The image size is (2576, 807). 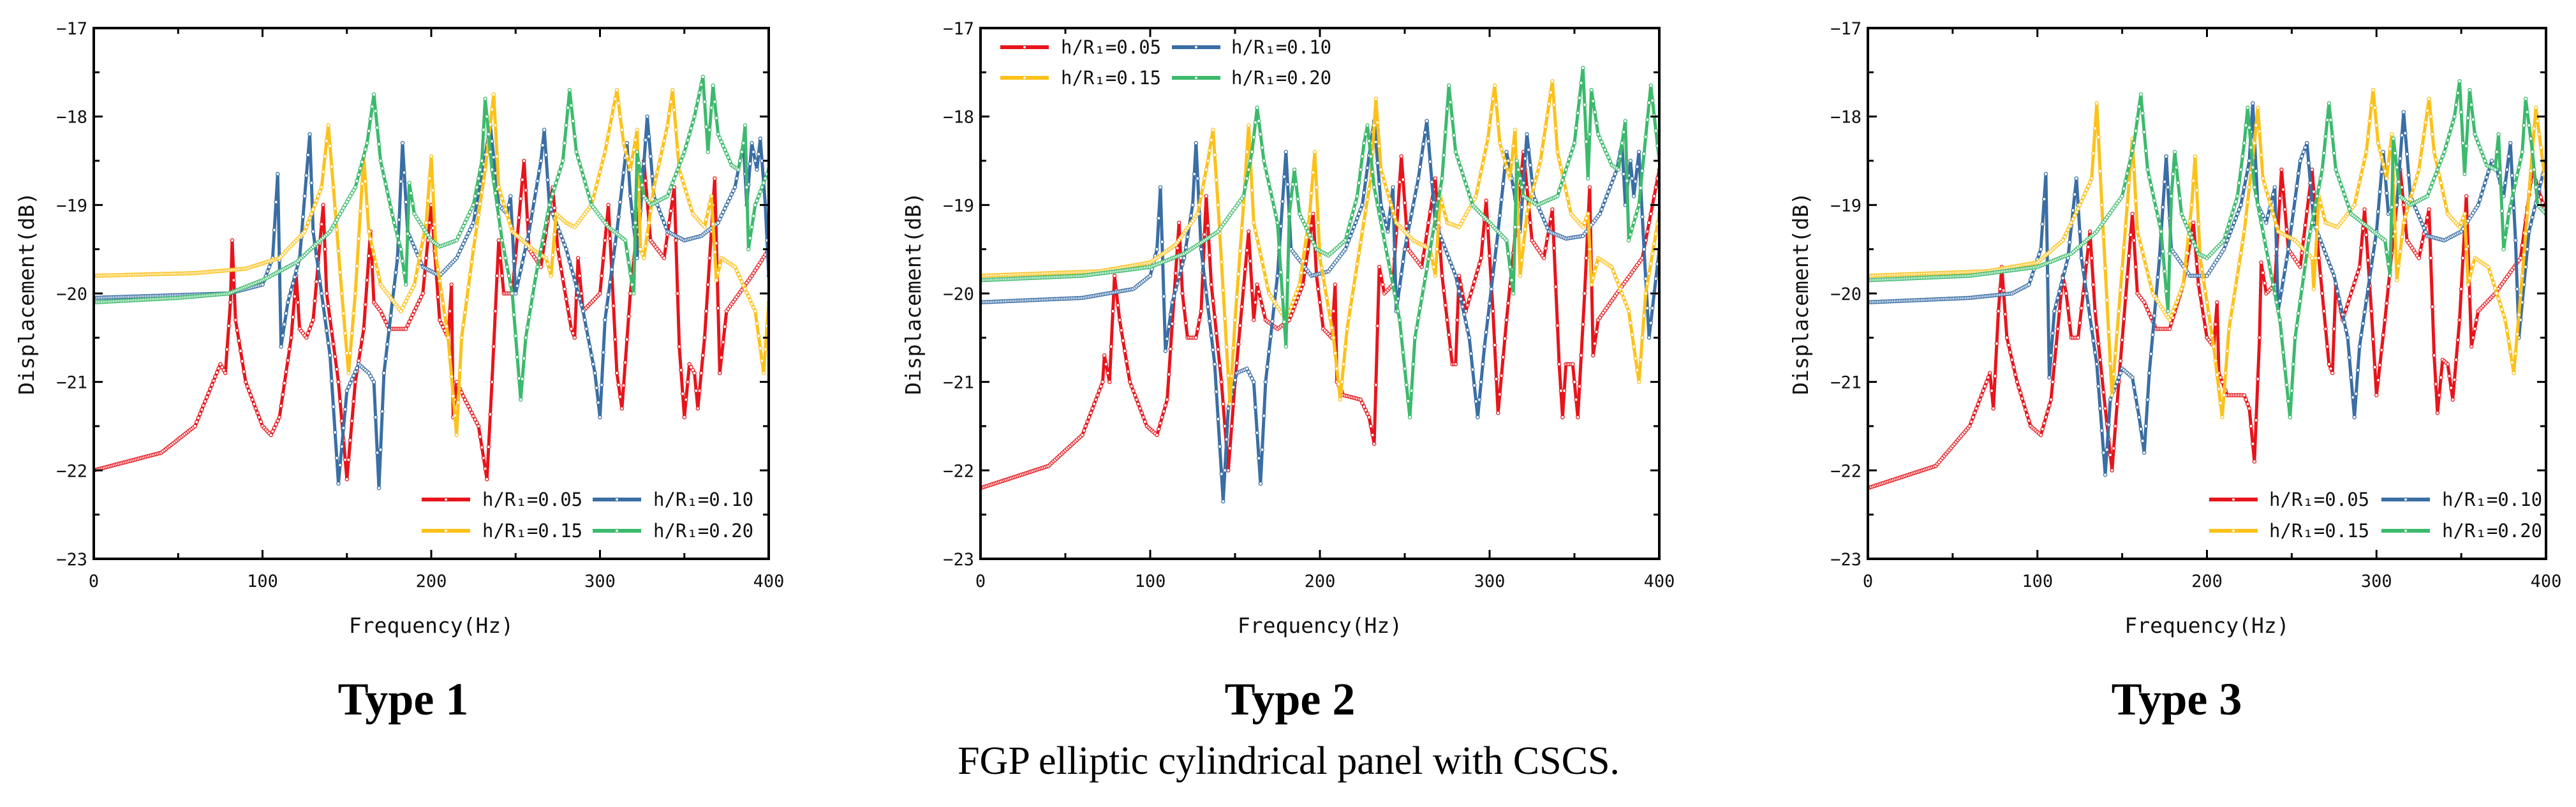 What do you see at coordinates (431, 581) in the screenshot?
I see `x-tick-label: 200` at bounding box center [431, 581].